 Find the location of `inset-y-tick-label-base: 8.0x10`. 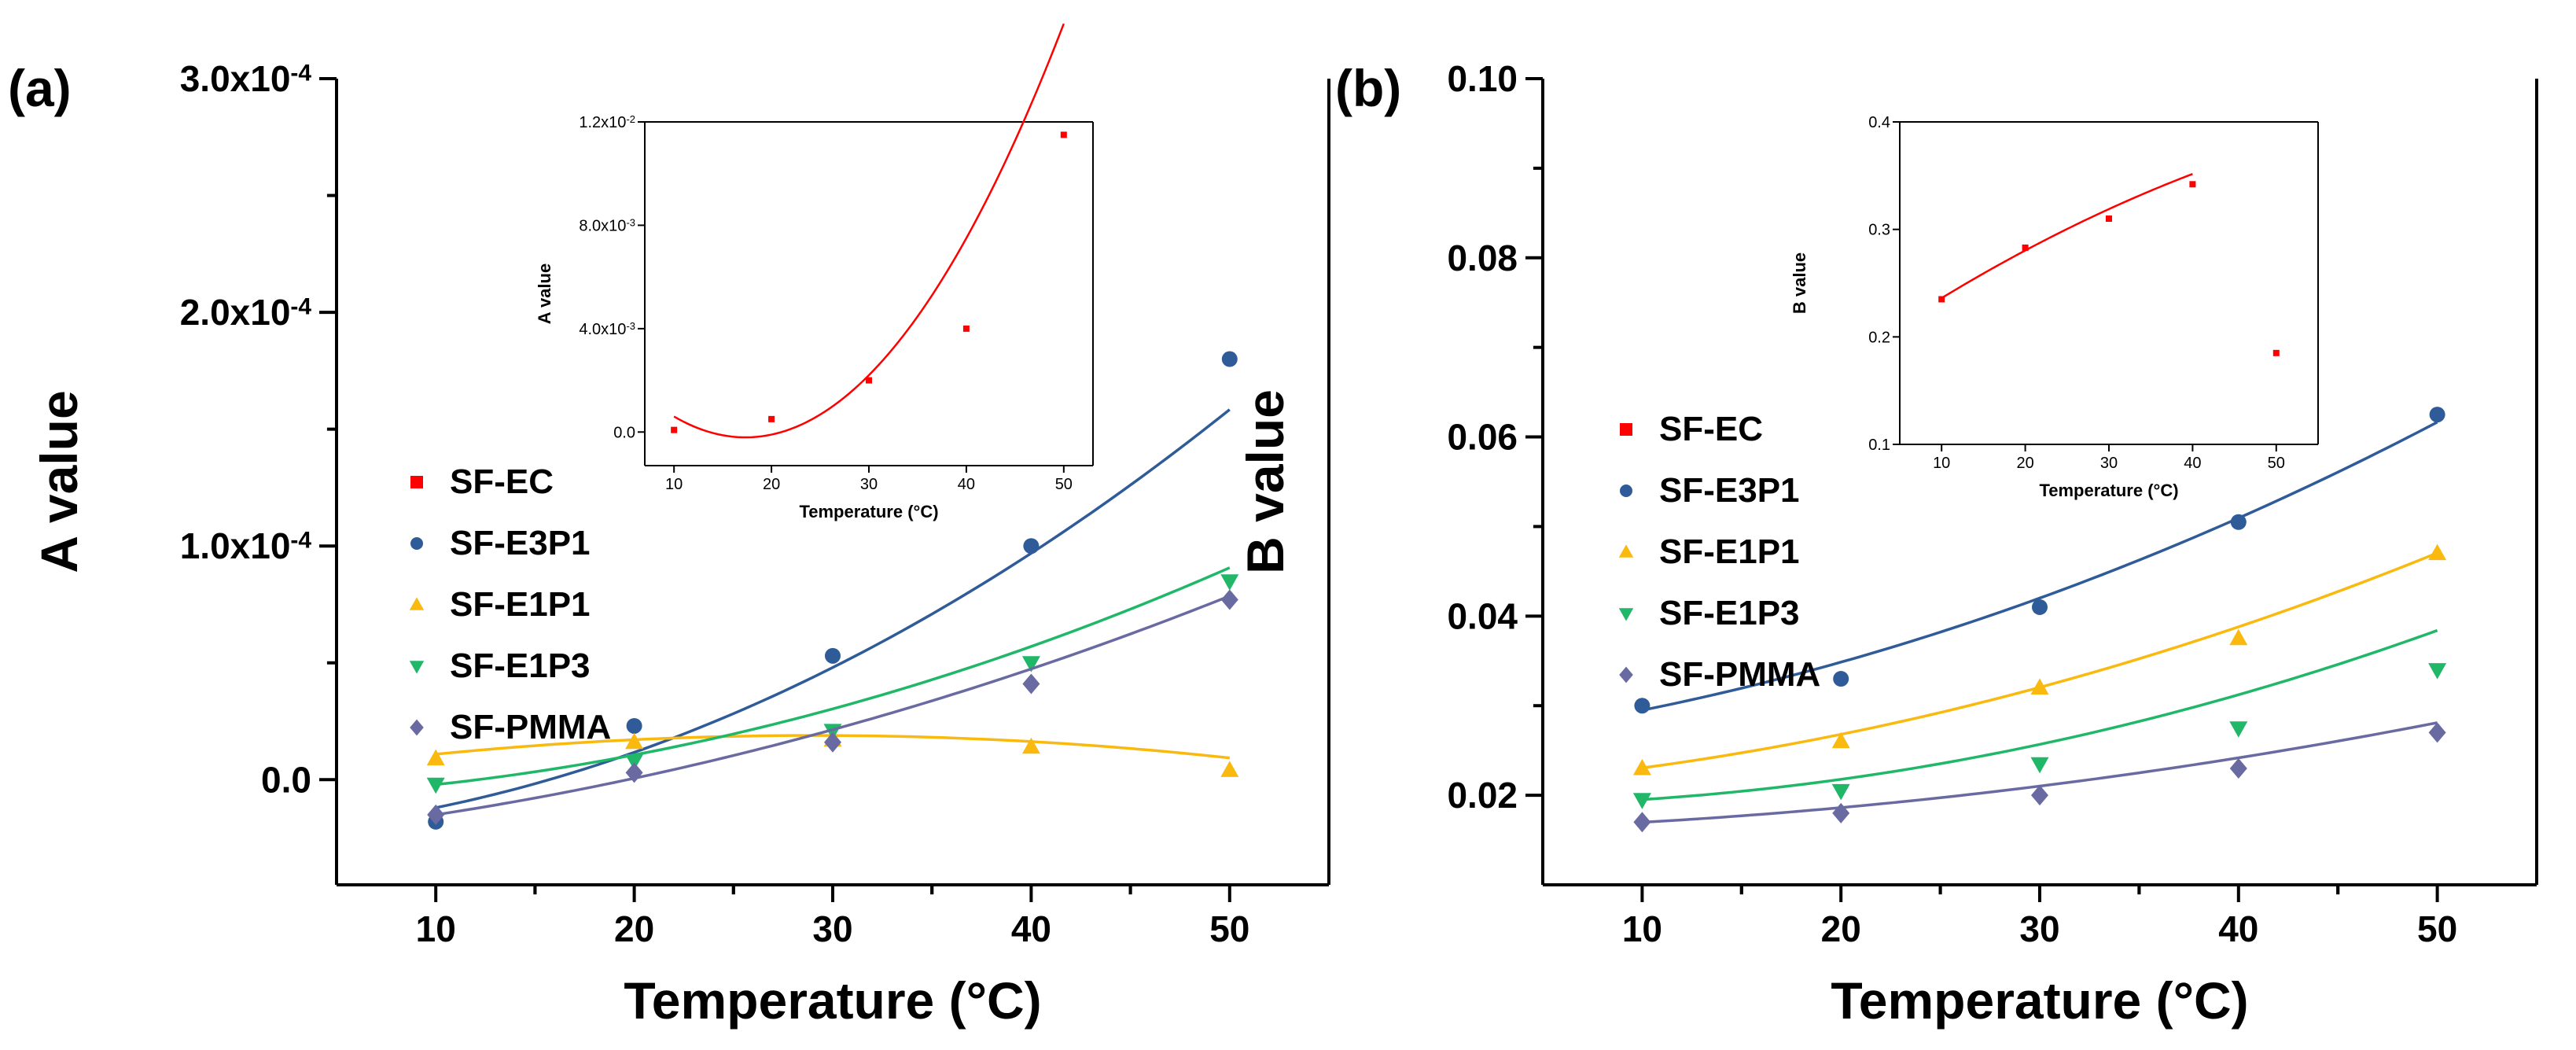

inset-y-tick-label-base: 8.0x10 is located at coordinates (603, 225).